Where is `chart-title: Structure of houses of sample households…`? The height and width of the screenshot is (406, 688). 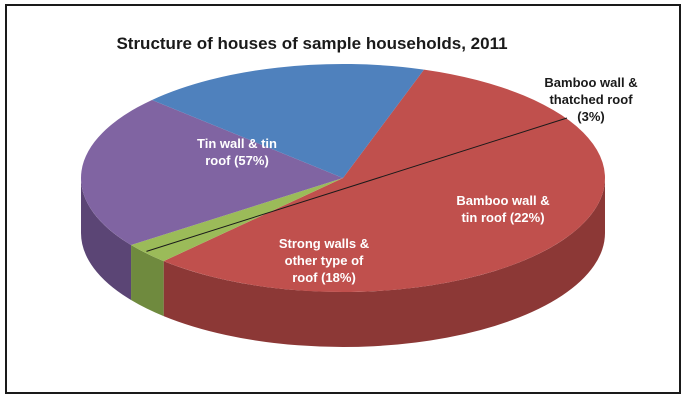
chart-title: Structure of houses of sample households… is located at coordinates (311, 43).